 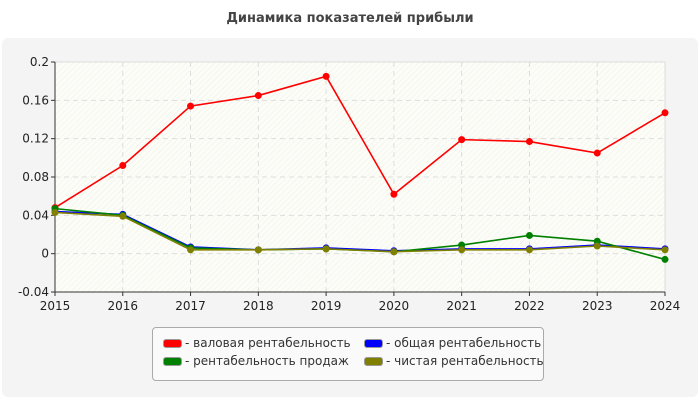 What do you see at coordinates (665, 306) in the screenshot?
I see `x-tick-label: 2024` at bounding box center [665, 306].